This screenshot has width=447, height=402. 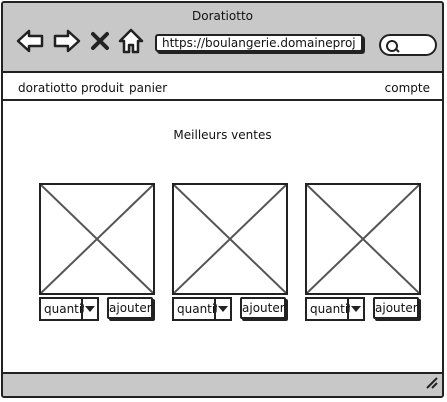 What do you see at coordinates (393, 46) in the screenshot?
I see `search-icon` at bounding box center [393, 46].